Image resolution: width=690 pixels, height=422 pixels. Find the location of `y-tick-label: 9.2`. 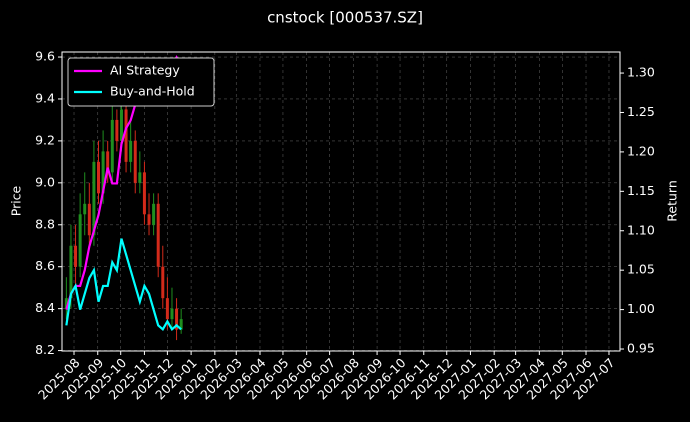

y-tick-label: 9.2 is located at coordinates (45, 139).